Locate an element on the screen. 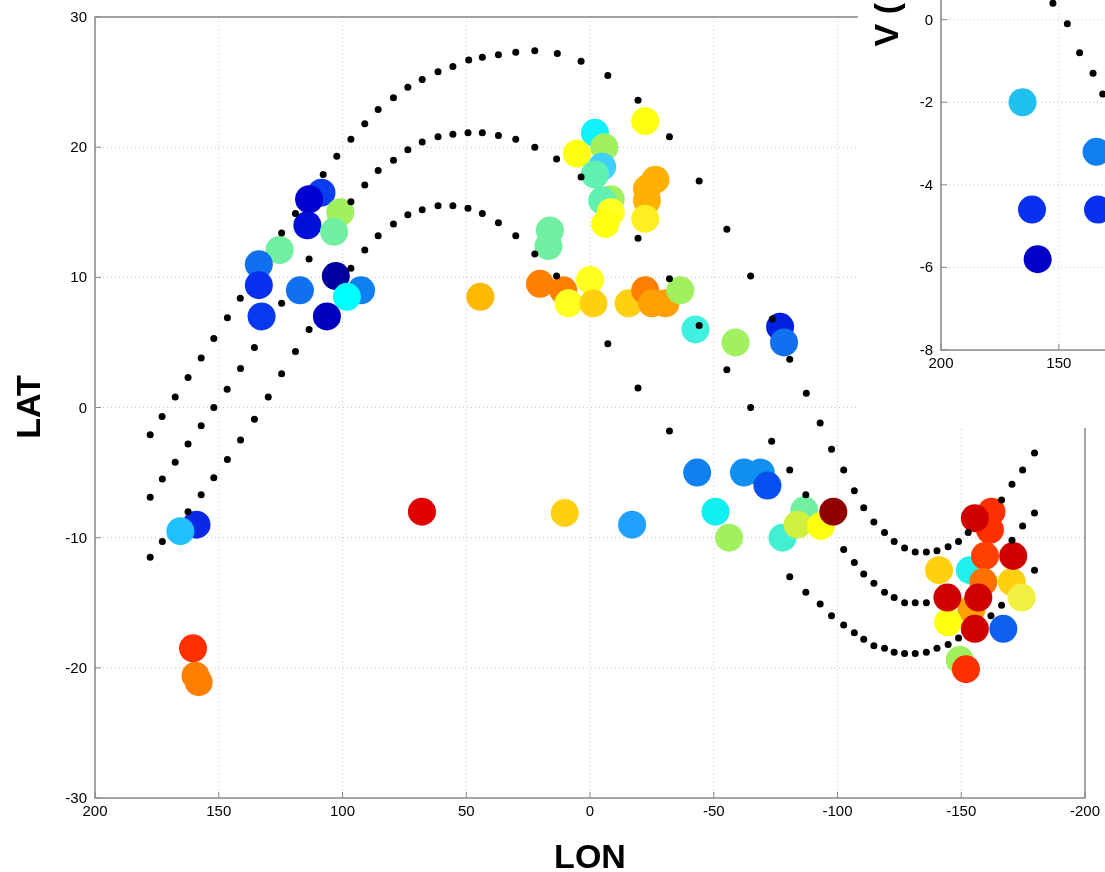  y-tick-label: 10 is located at coordinates (78, 277).